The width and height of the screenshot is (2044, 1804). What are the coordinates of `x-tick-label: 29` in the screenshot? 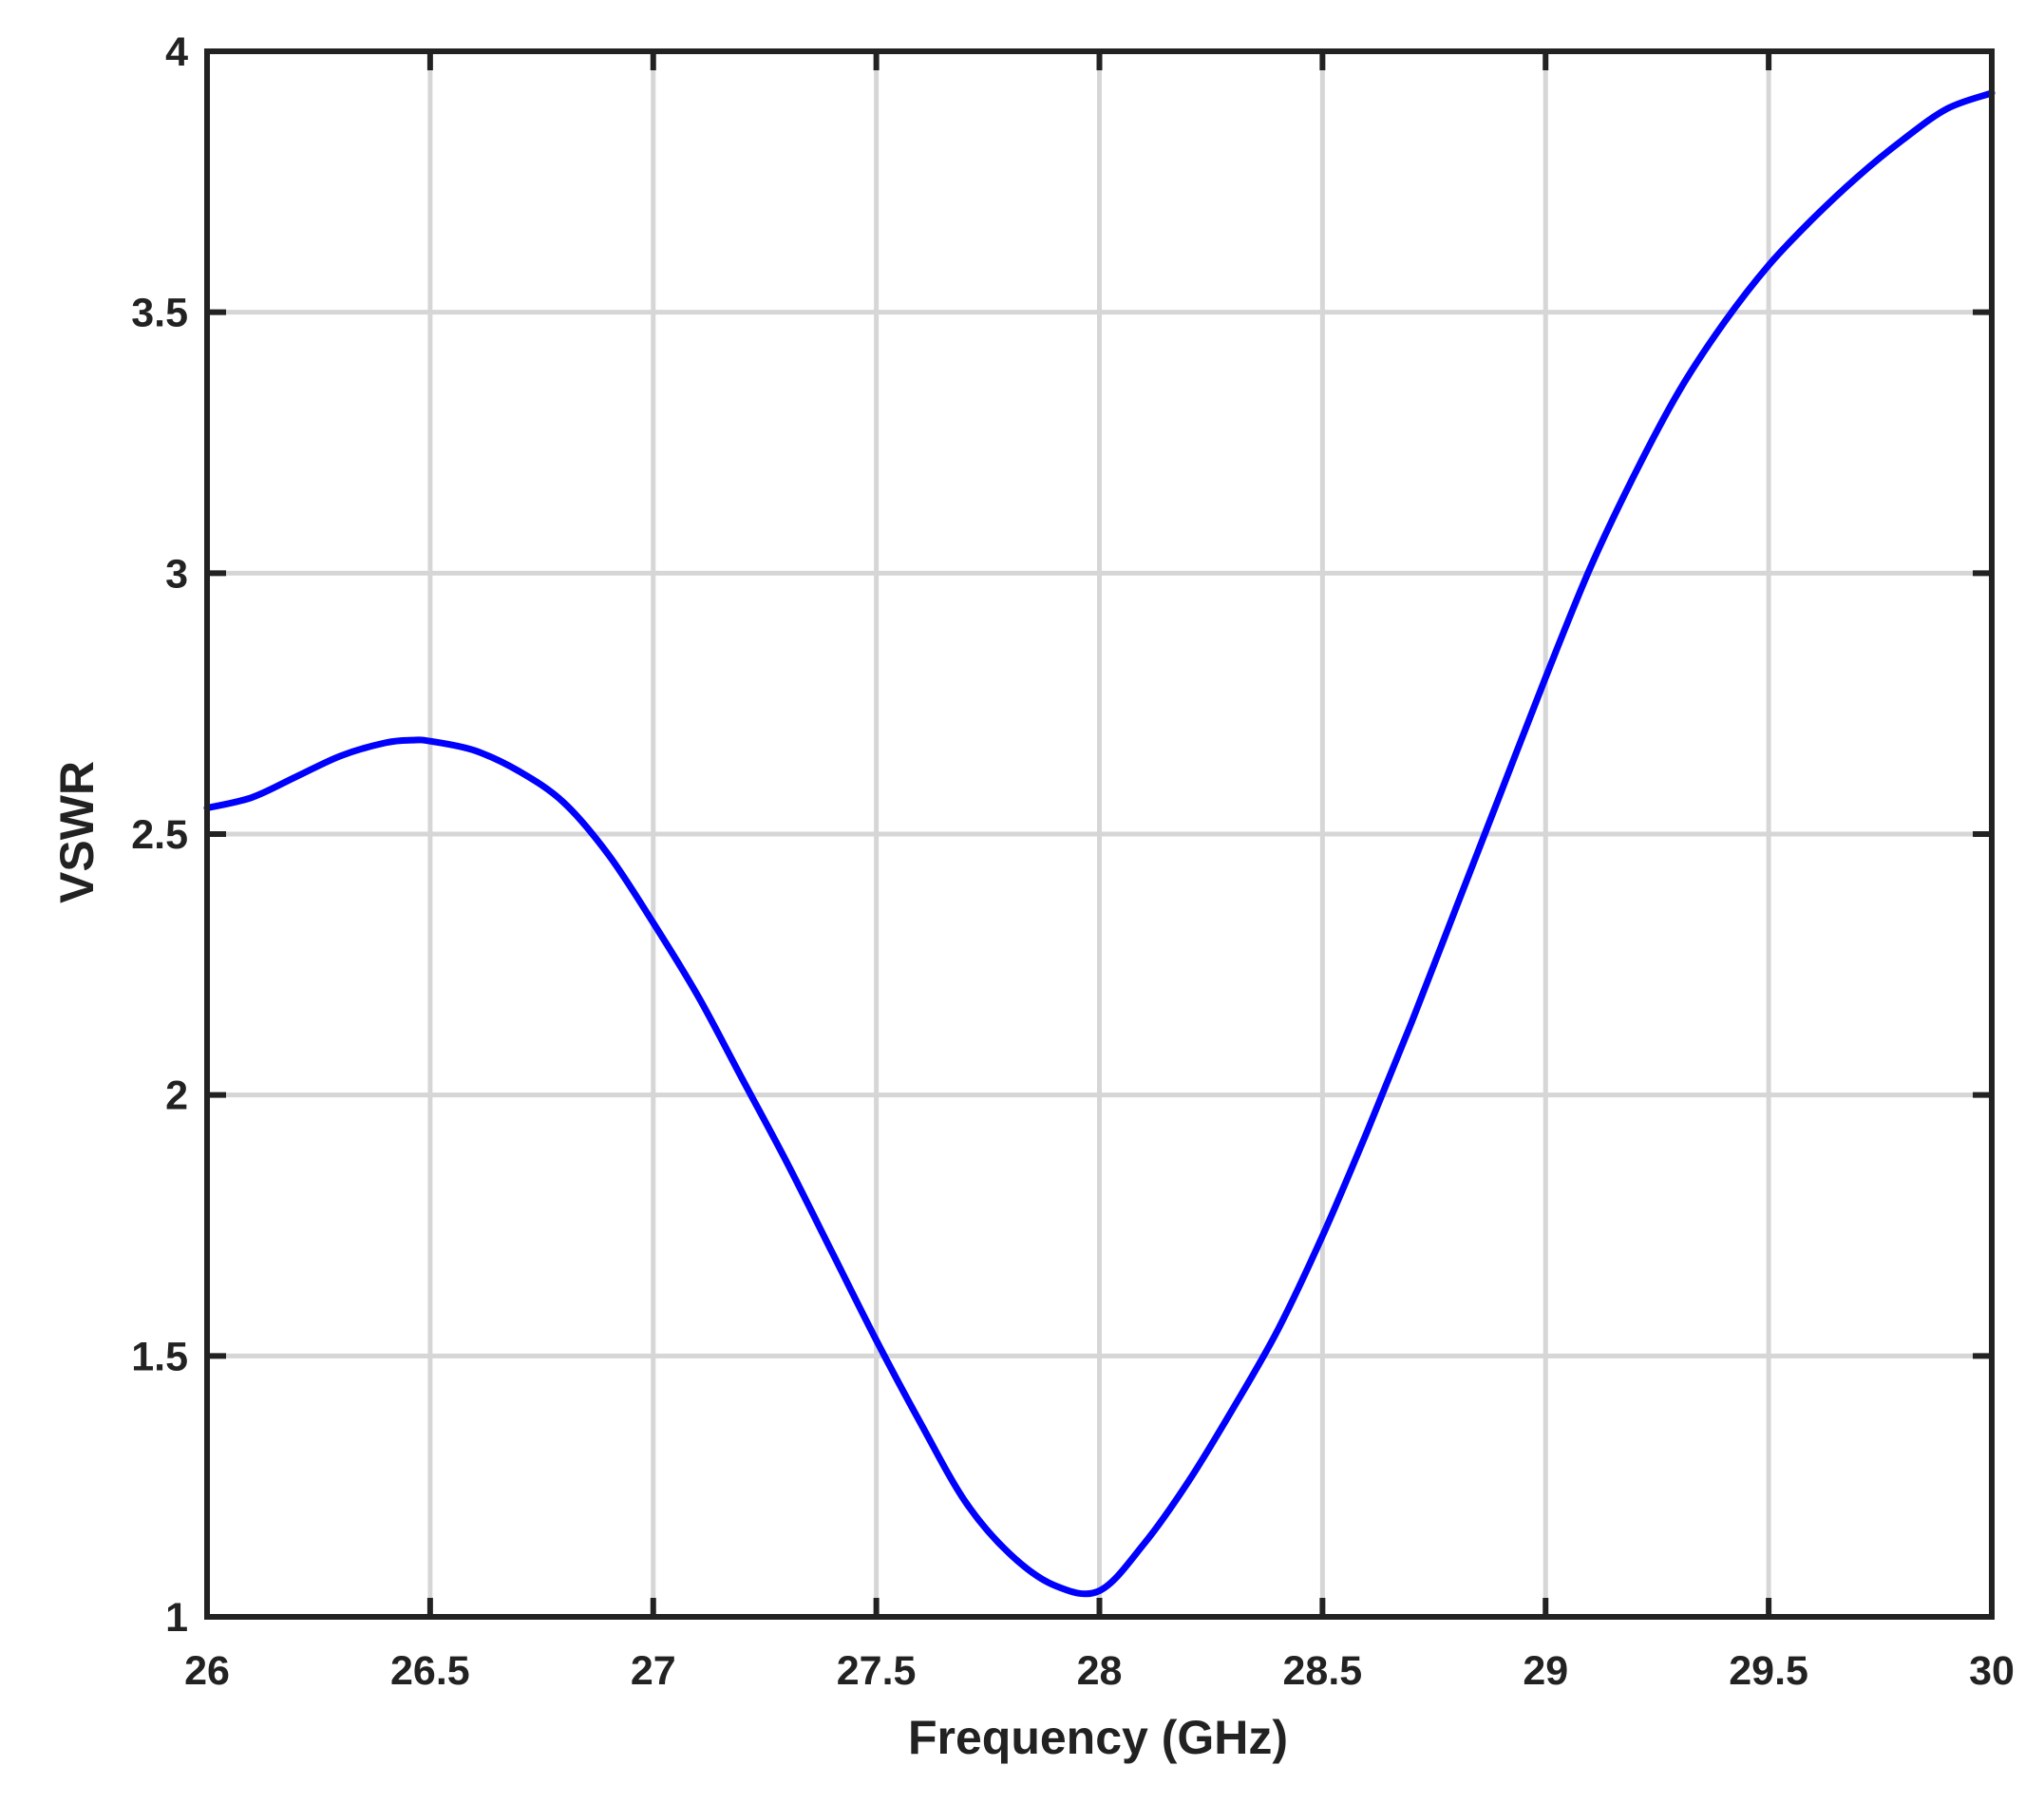 It's located at (1546, 1671).